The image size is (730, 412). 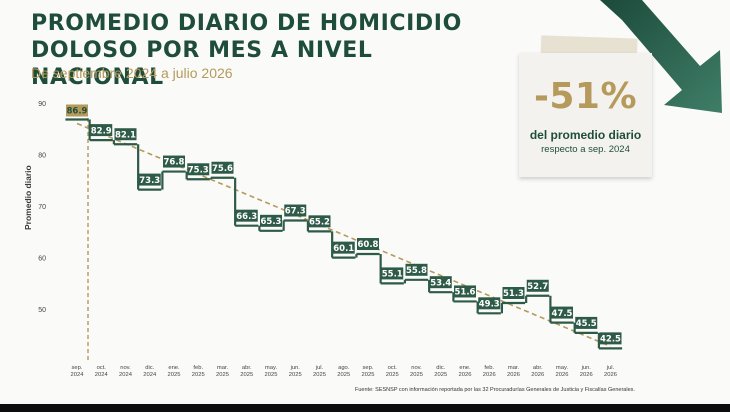 I want to click on data-label: 49.3, so click(x=489, y=305).